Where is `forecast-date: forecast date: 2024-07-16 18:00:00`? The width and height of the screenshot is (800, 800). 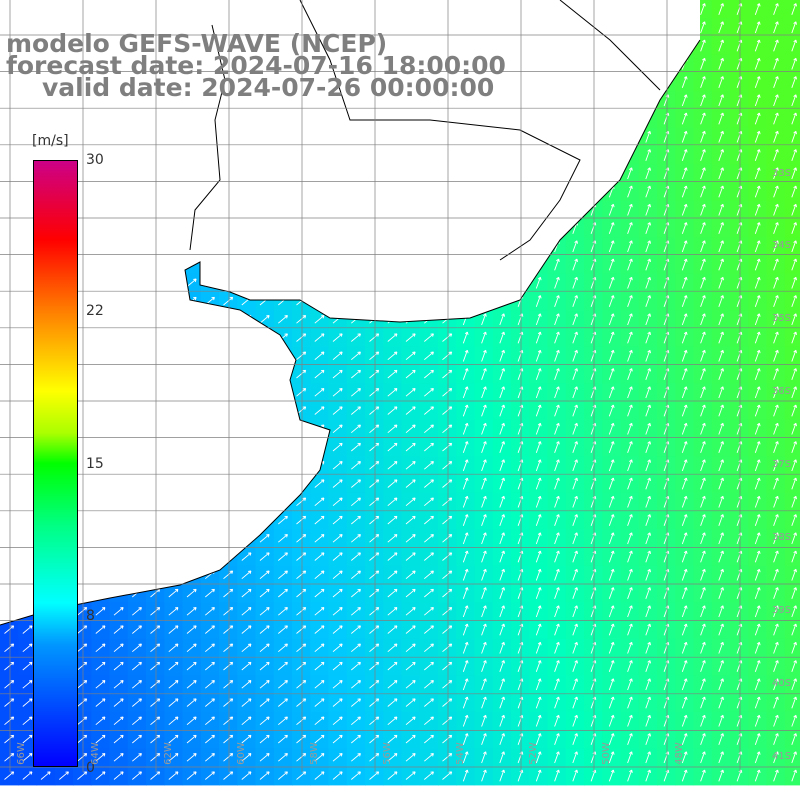 forecast-date: forecast date: 2024-07-16 18:00:00 is located at coordinates (256, 65).